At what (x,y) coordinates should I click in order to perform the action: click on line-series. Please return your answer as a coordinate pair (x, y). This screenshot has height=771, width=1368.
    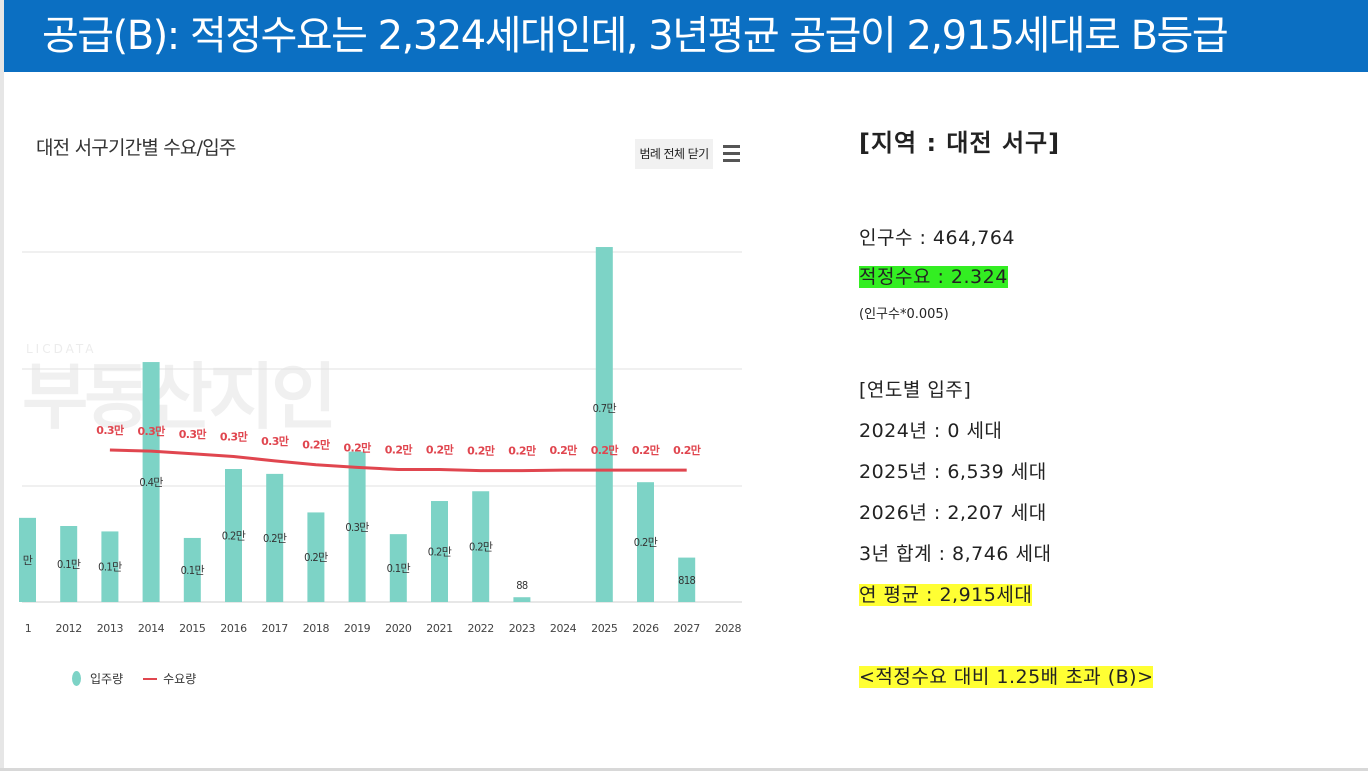
    Looking at the image, I should click on (398, 460).